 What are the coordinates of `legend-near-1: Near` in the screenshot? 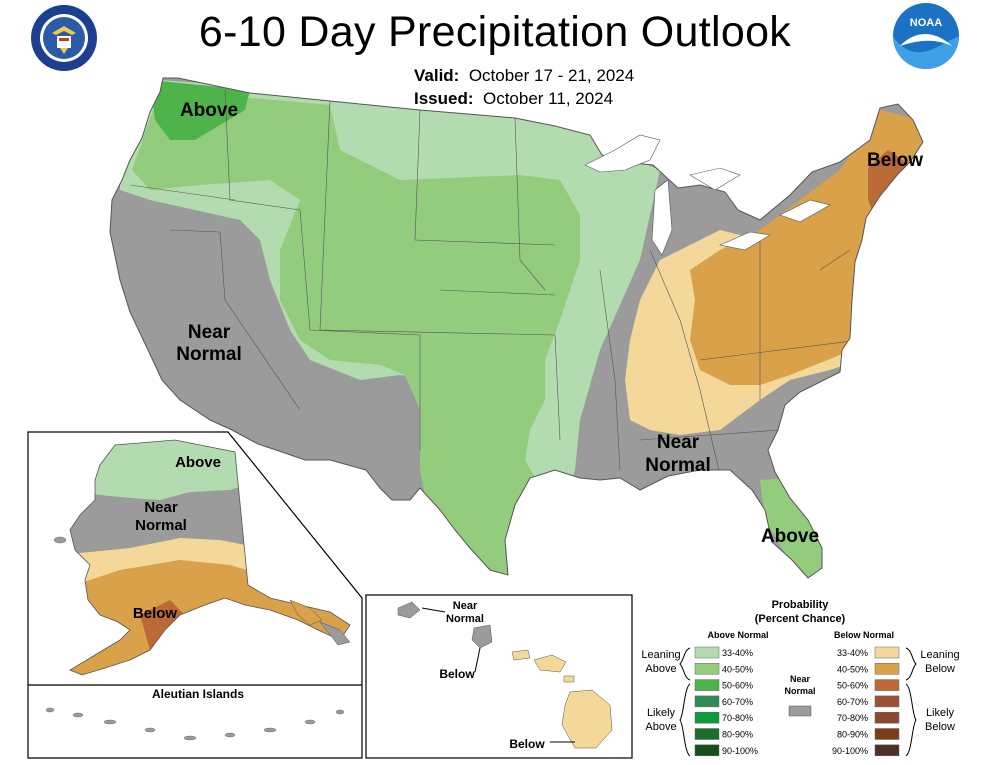 It's located at (800, 679).